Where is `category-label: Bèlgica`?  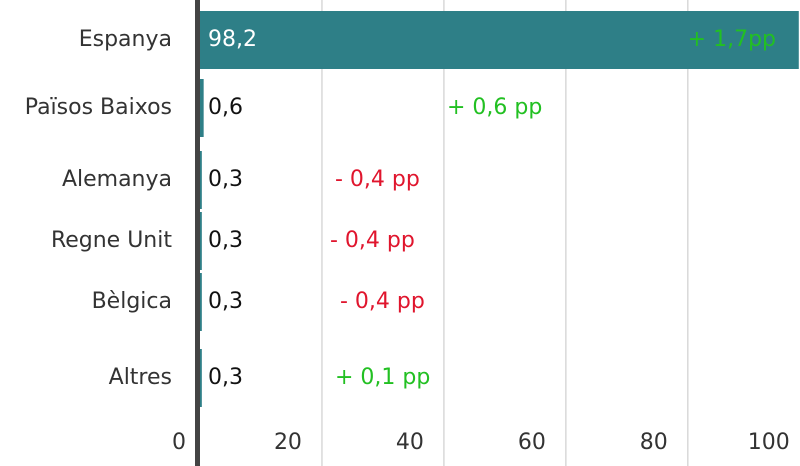
category-label: Bèlgica is located at coordinates (132, 301).